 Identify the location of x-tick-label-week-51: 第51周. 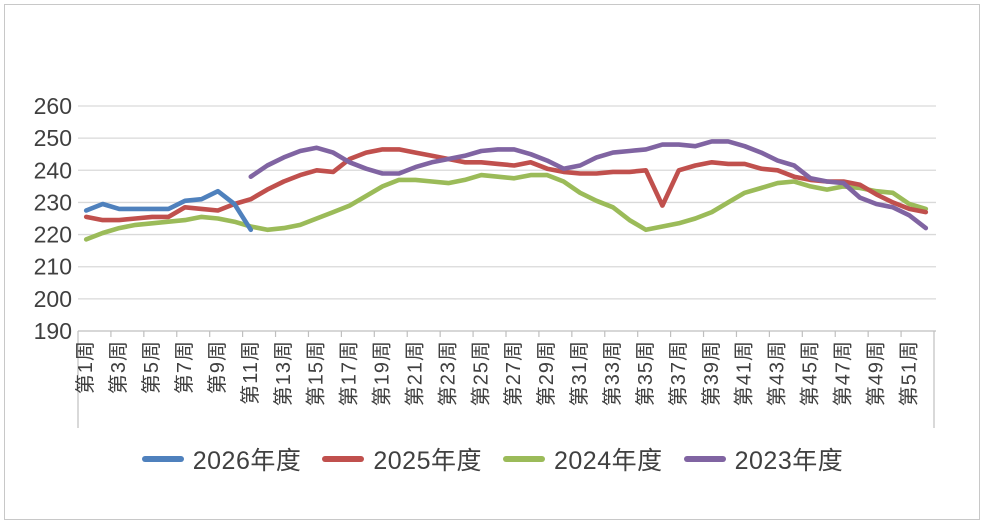
(908, 373).